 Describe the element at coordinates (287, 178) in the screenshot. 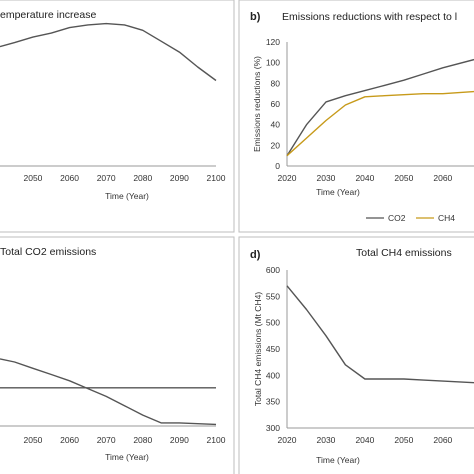

I see `panel-b-xtick-2020: 2020` at that location.